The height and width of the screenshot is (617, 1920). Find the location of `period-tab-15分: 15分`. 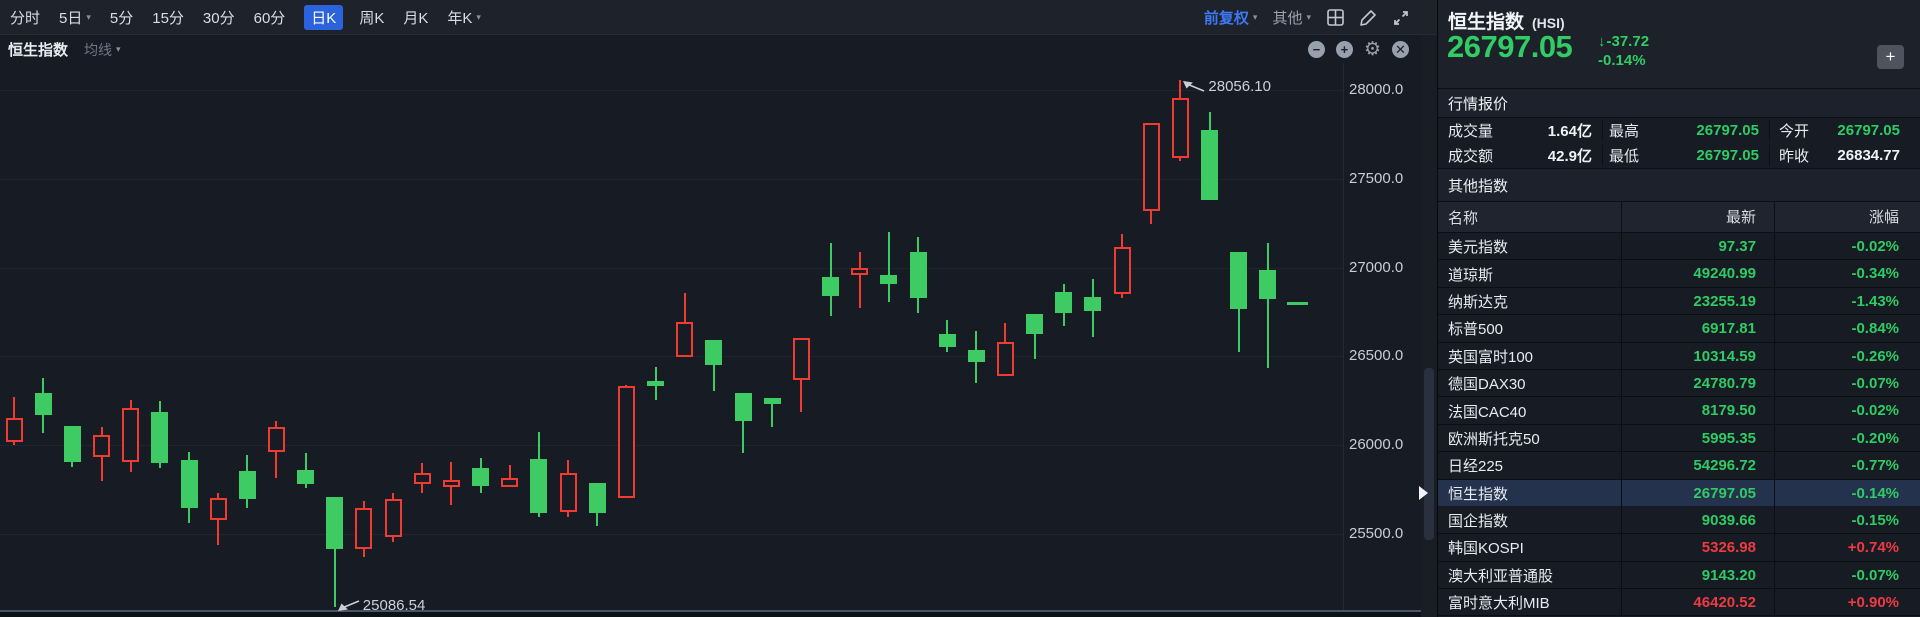

period-tab-15分: 15分 is located at coordinates (168, 18).